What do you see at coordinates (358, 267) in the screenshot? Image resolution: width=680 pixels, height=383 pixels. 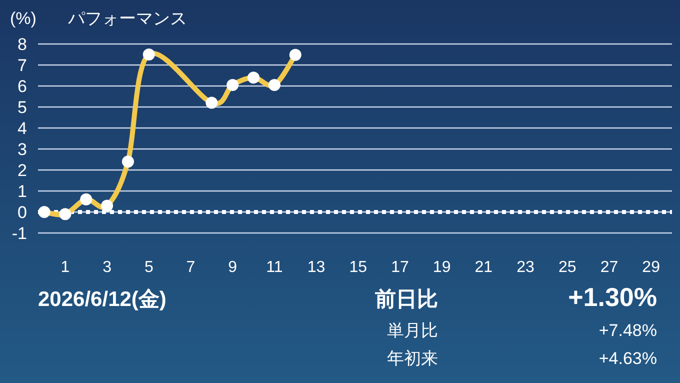 I see `x-tick-label: 15` at bounding box center [358, 267].